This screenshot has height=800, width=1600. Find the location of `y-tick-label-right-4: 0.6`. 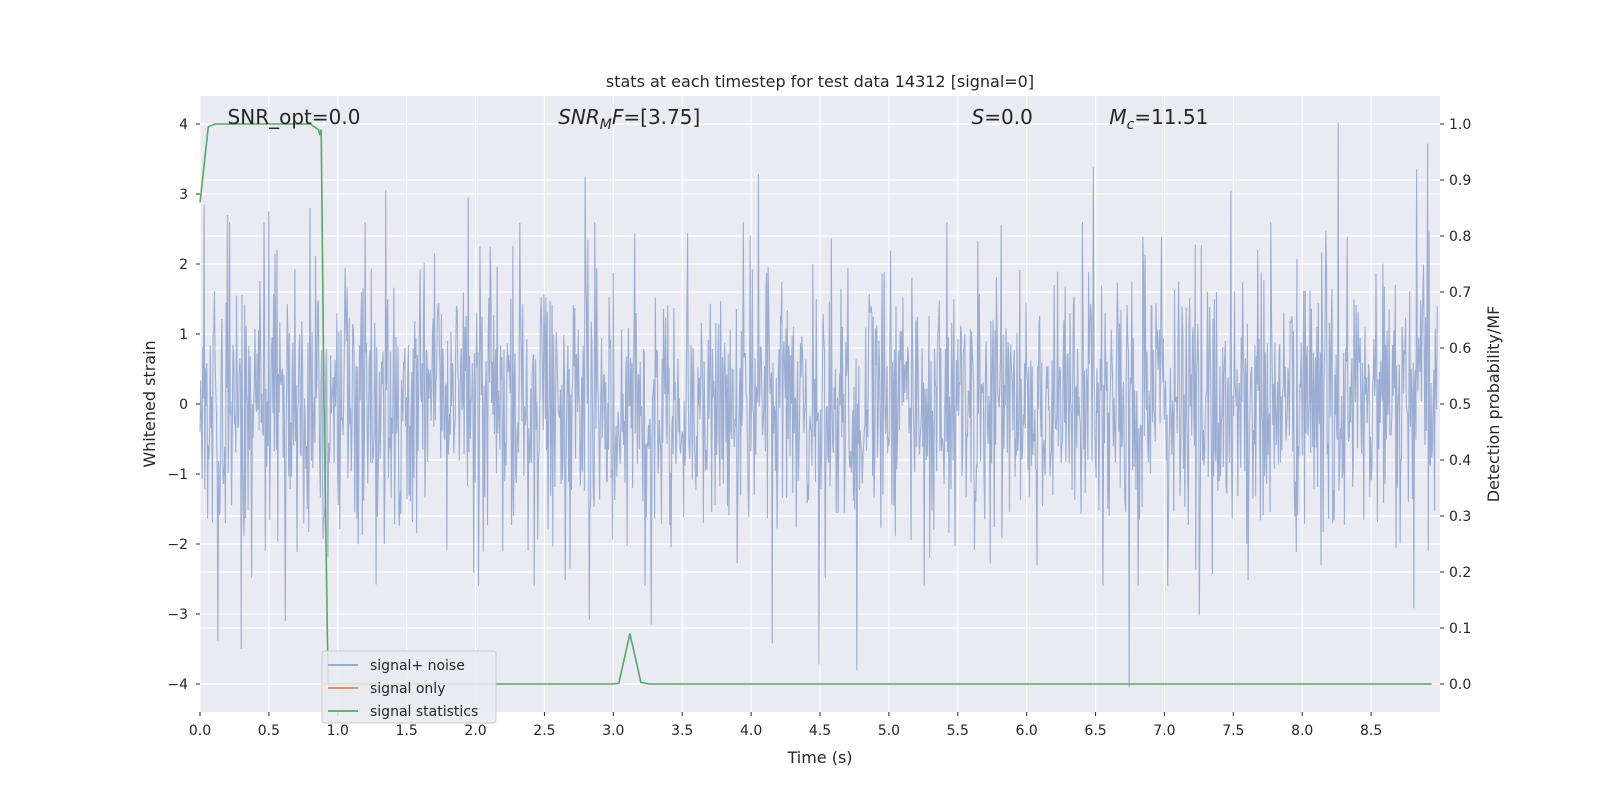

y-tick-label-right-4: 0.6 is located at coordinates (1460, 349).